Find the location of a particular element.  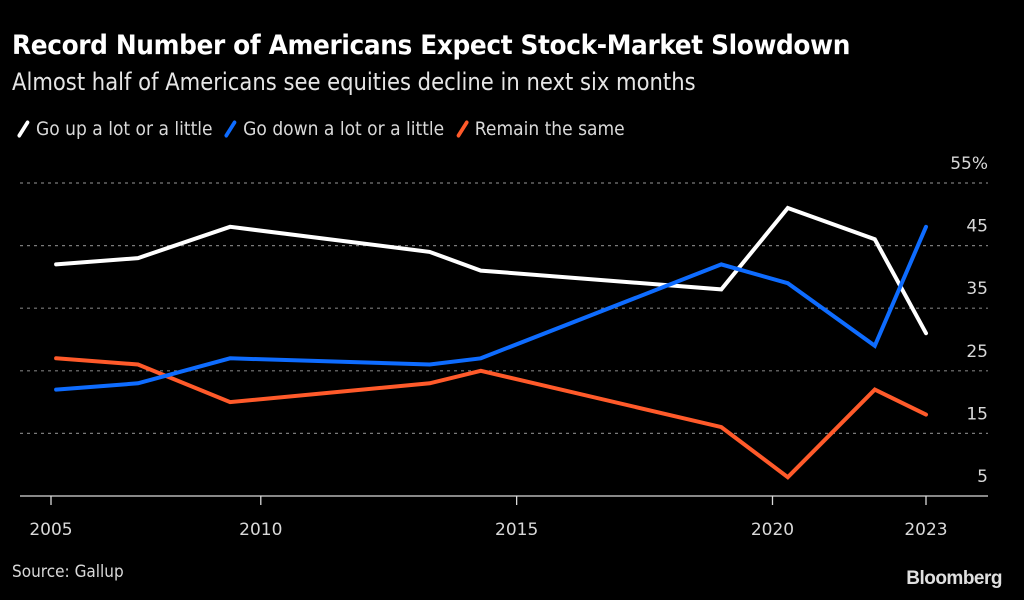

legend-label-remain: Remain the same is located at coordinates (549, 129).